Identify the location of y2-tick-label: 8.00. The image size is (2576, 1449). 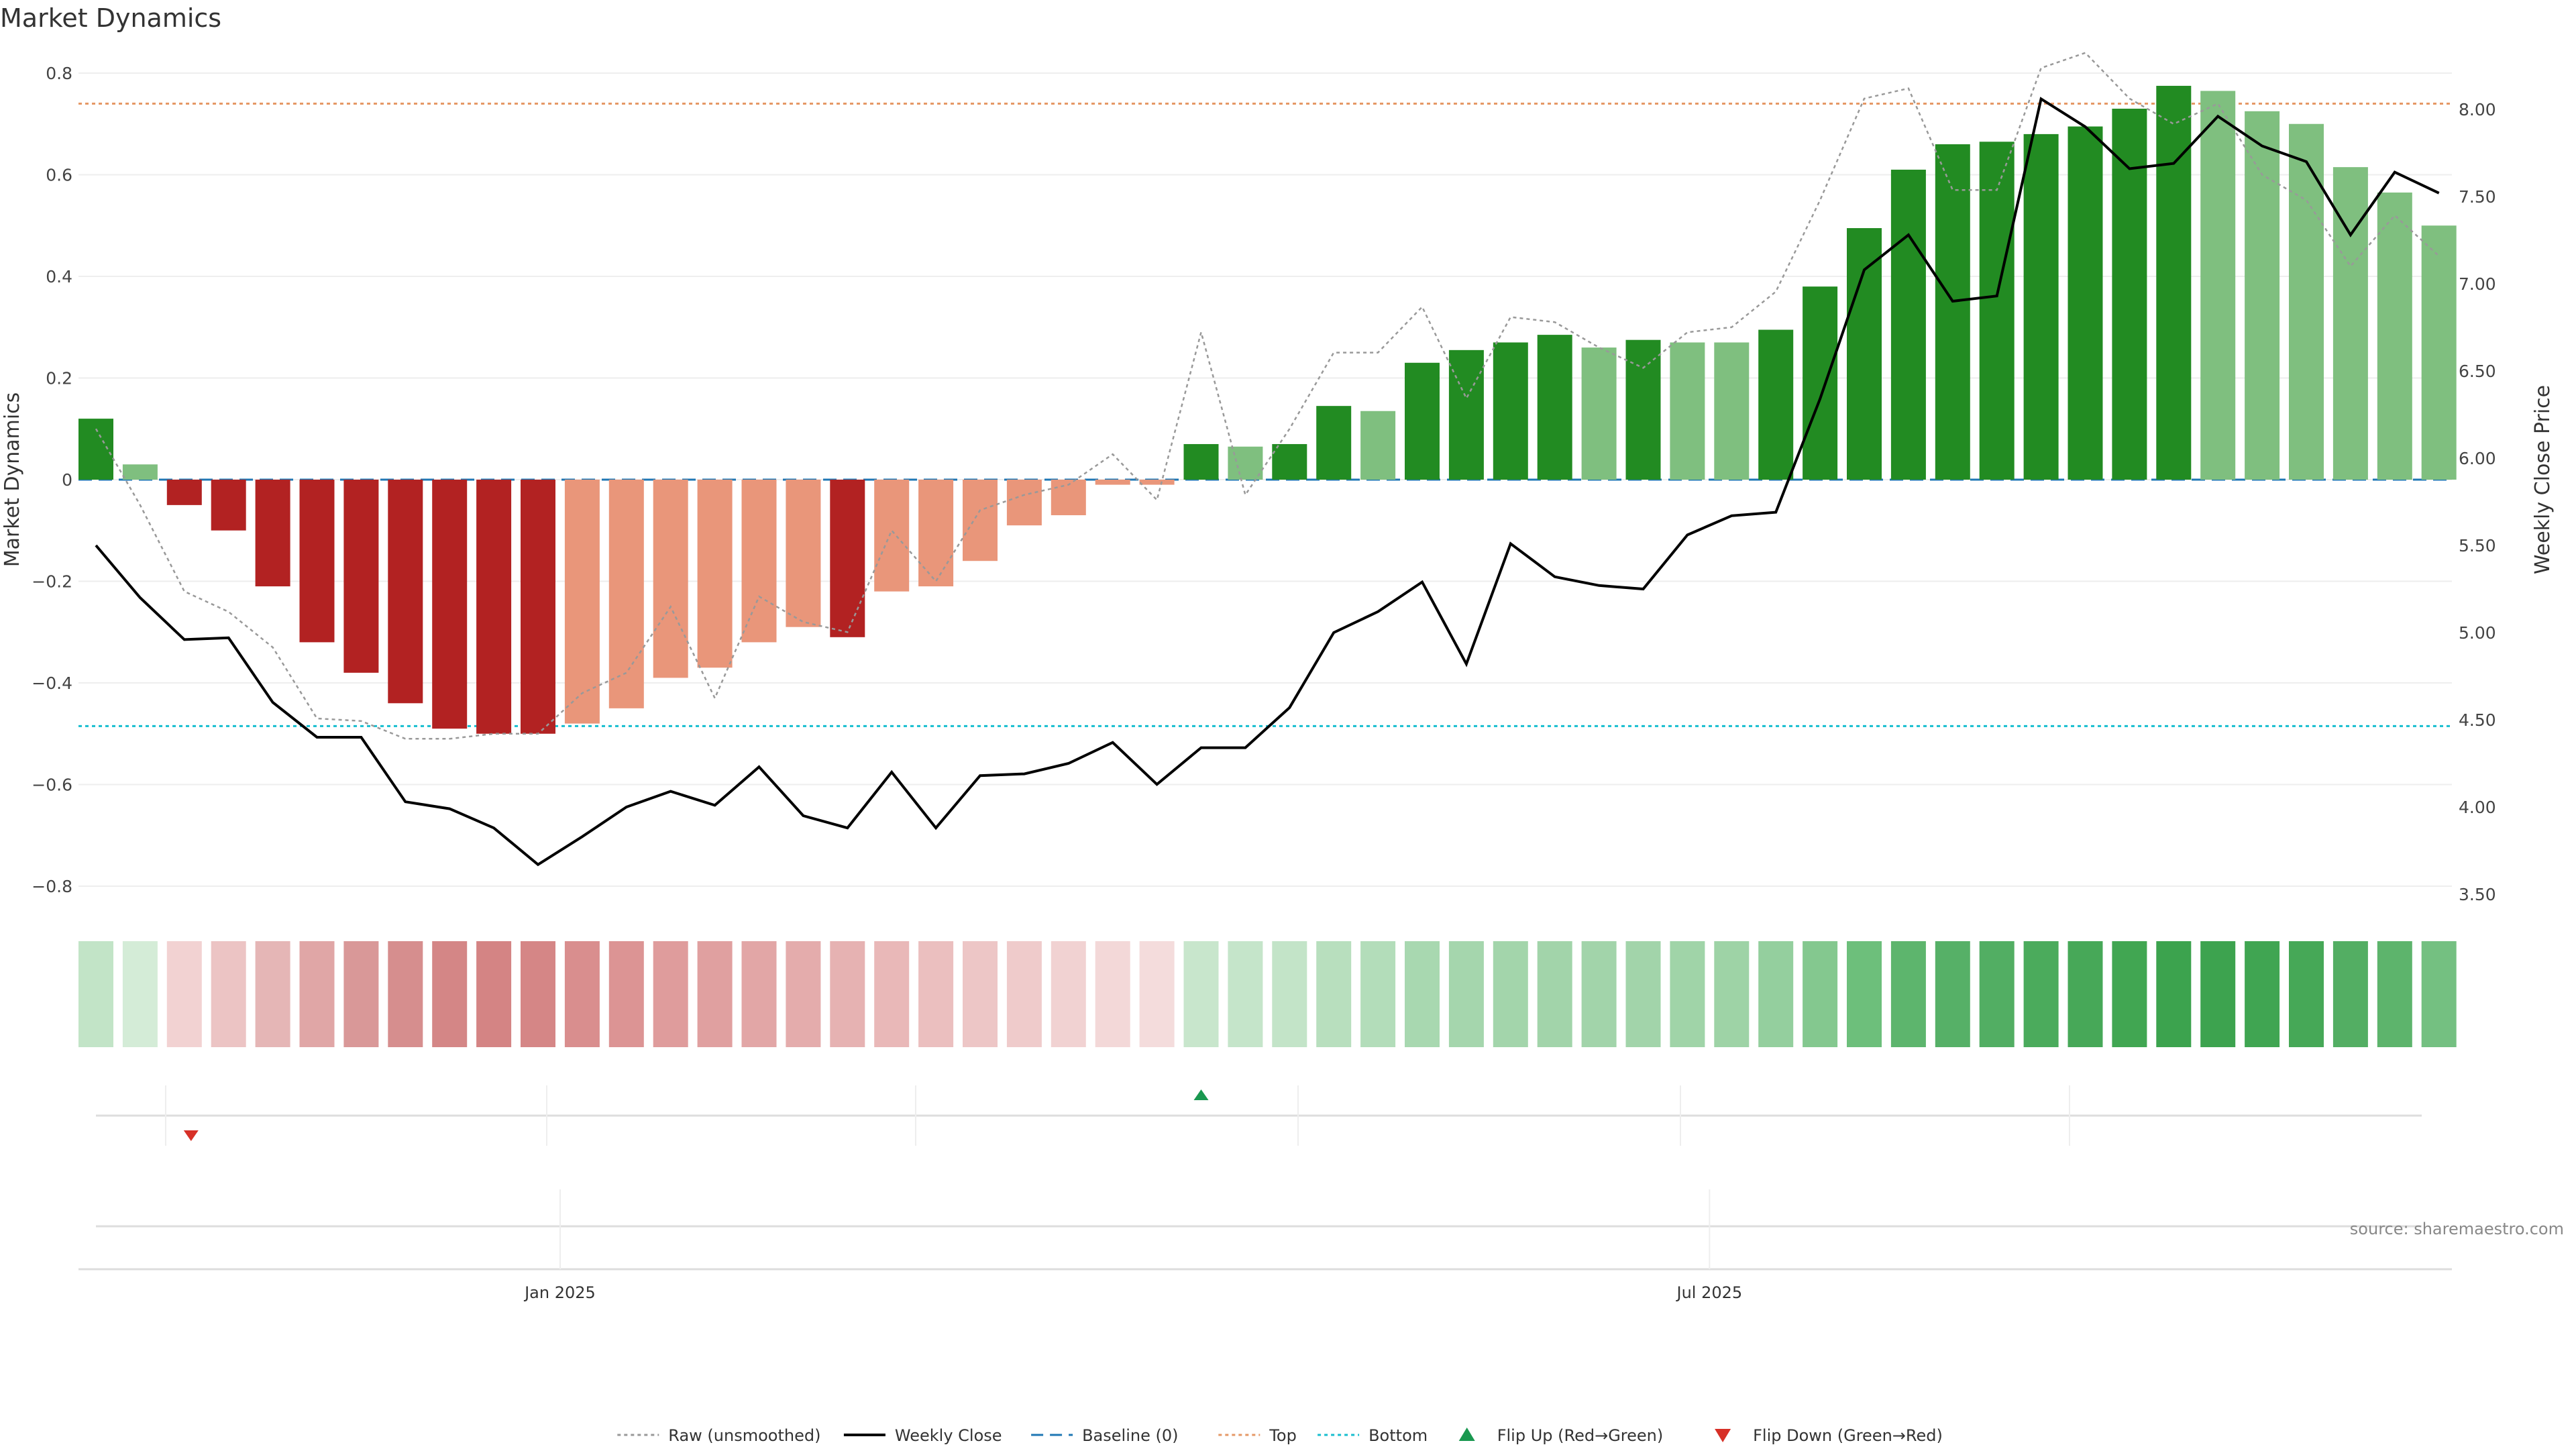
(2477, 109).